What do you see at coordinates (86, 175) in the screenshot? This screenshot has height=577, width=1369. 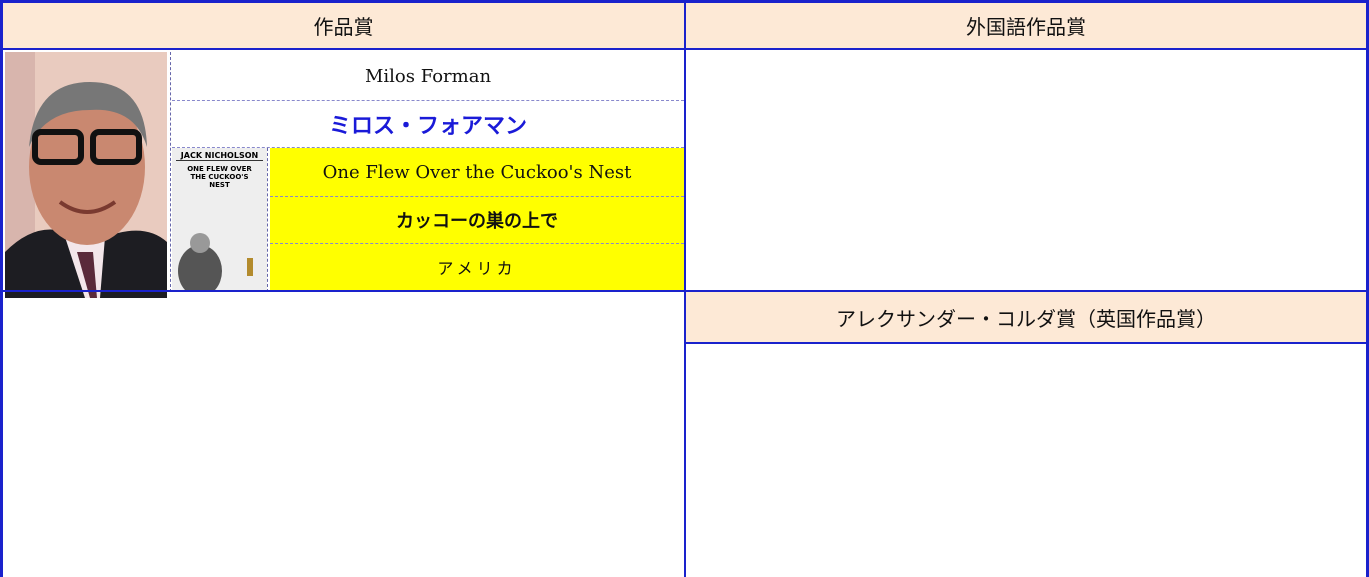 I see `portrait-photo` at bounding box center [86, 175].